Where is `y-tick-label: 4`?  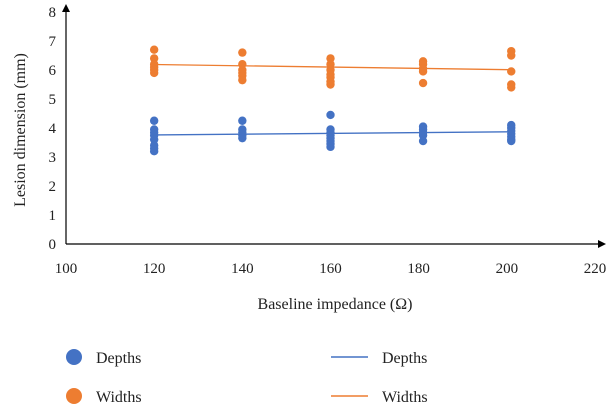
y-tick-label: 4 is located at coordinates (53, 129).